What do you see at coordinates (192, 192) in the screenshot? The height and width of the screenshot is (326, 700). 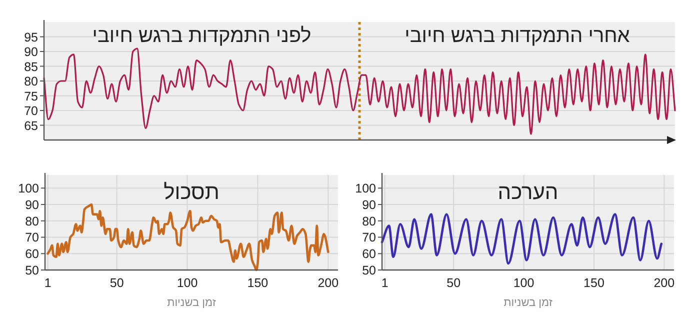 I see `chart-title: תסכול` at bounding box center [192, 192].